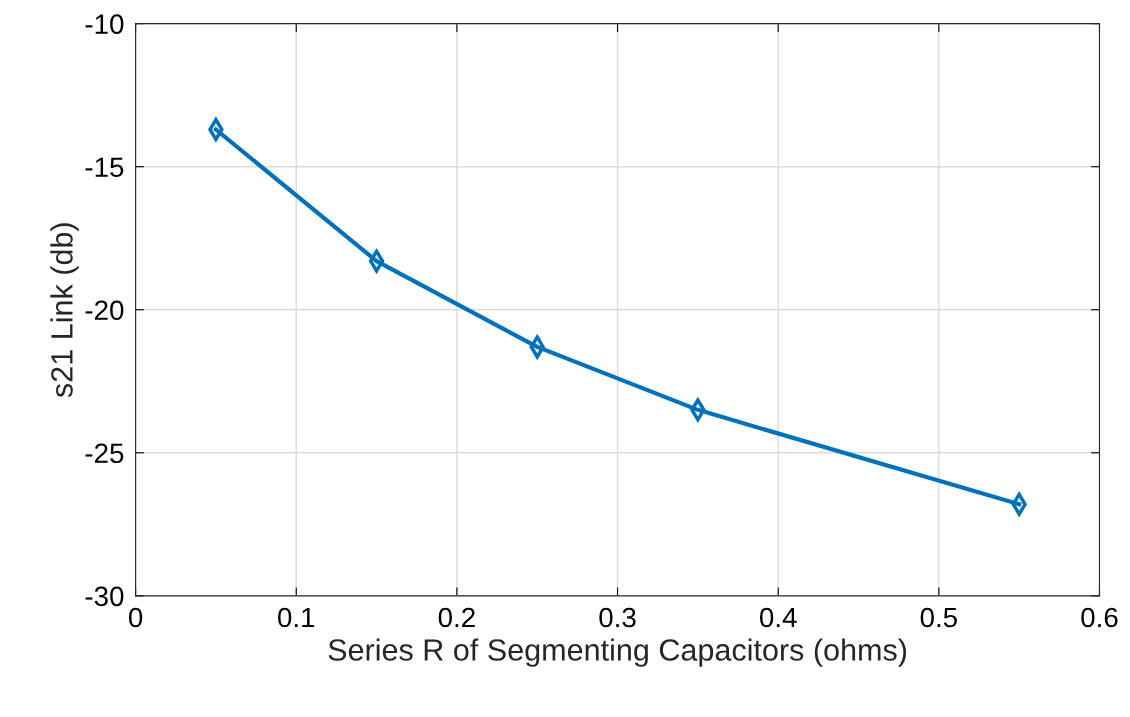  I want to click on x-axis-title: Series R of Segmenting Capacitors (ohms), so click(617, 652).